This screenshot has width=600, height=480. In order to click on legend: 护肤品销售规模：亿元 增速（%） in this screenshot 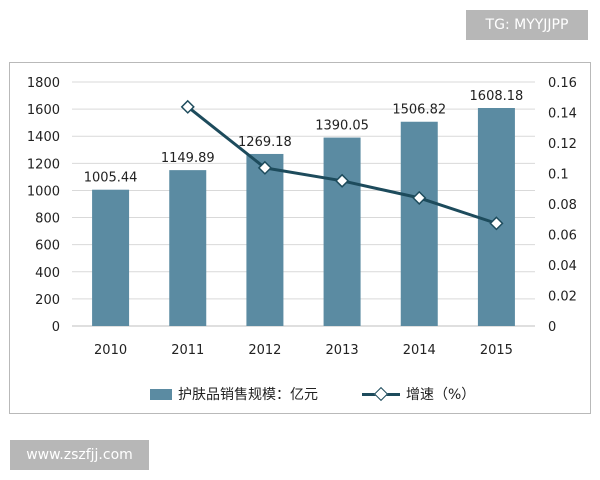, I will do `click(312, 394)`.